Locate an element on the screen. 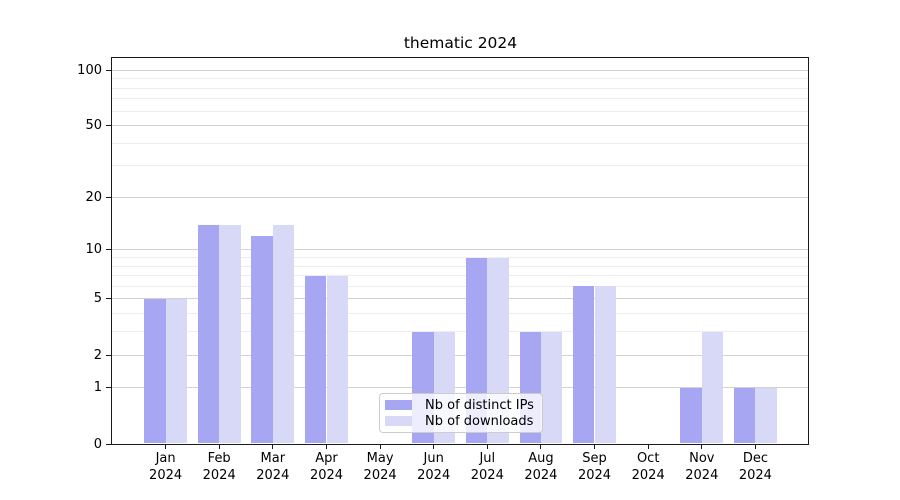 This screenshot has width=900, height=500. x-tick-label-jun: Jun 2024 is located at coordinates (434, 467).